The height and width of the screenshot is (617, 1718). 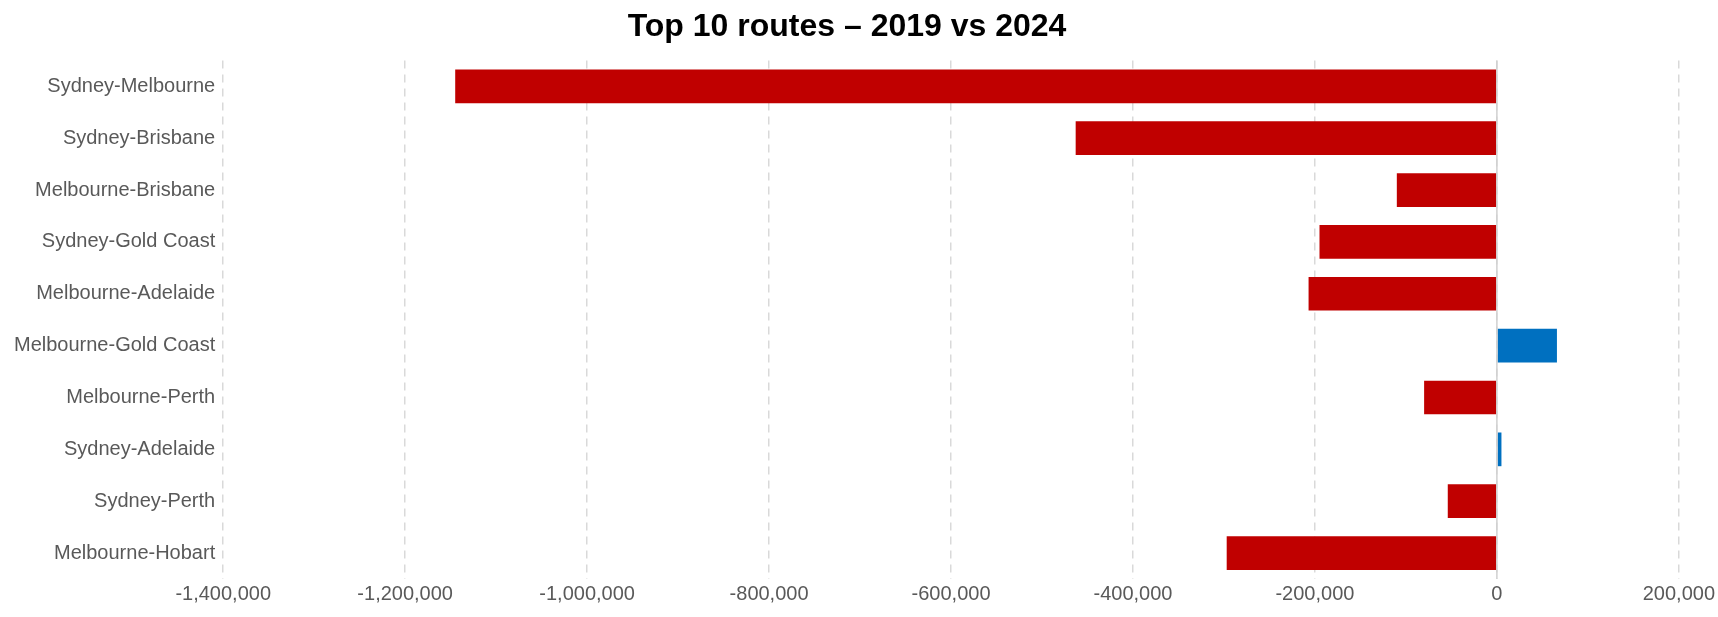 I want to click on y-tick-label: Melbourne-Hobart, so click(x=135, y=551).